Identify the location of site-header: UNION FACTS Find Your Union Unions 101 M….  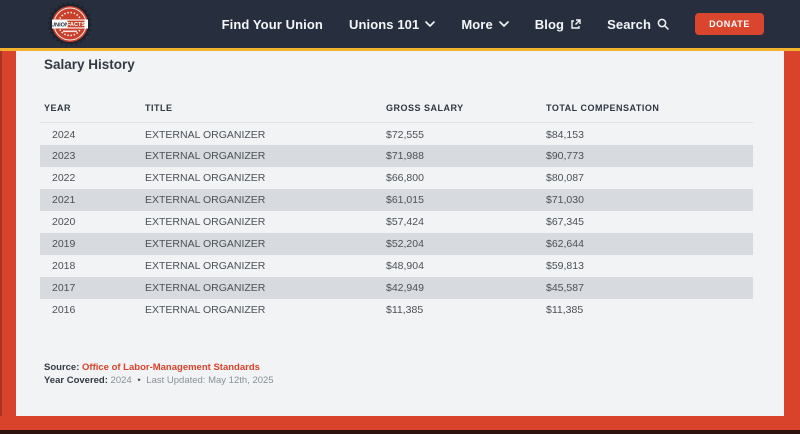
(400, 24).